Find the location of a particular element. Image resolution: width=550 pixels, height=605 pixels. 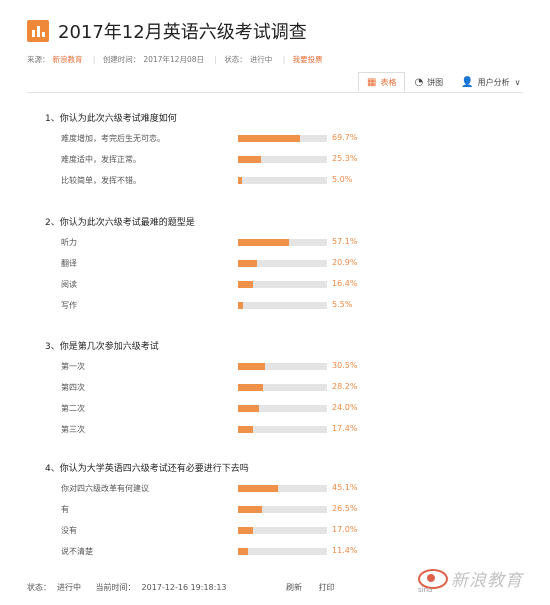

footer-time-value: 2017-12-16 19:18:13 is located at coordinates (184, 587).